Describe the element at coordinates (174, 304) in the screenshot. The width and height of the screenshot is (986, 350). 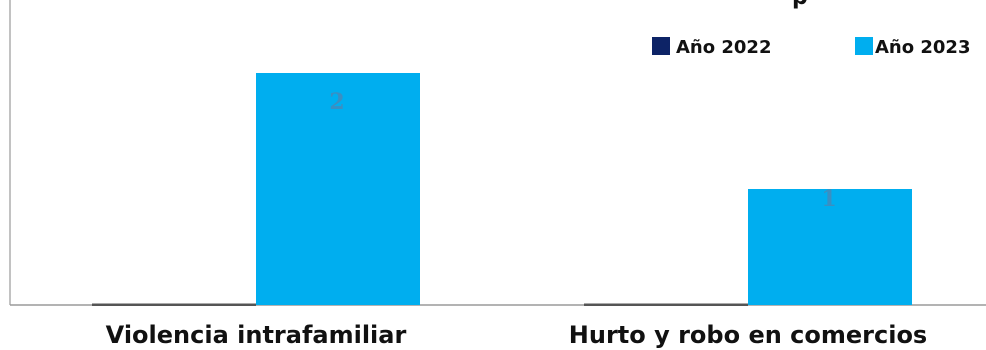
I see `bar-ano-2022-violencia-intrafamiliar` at that location.